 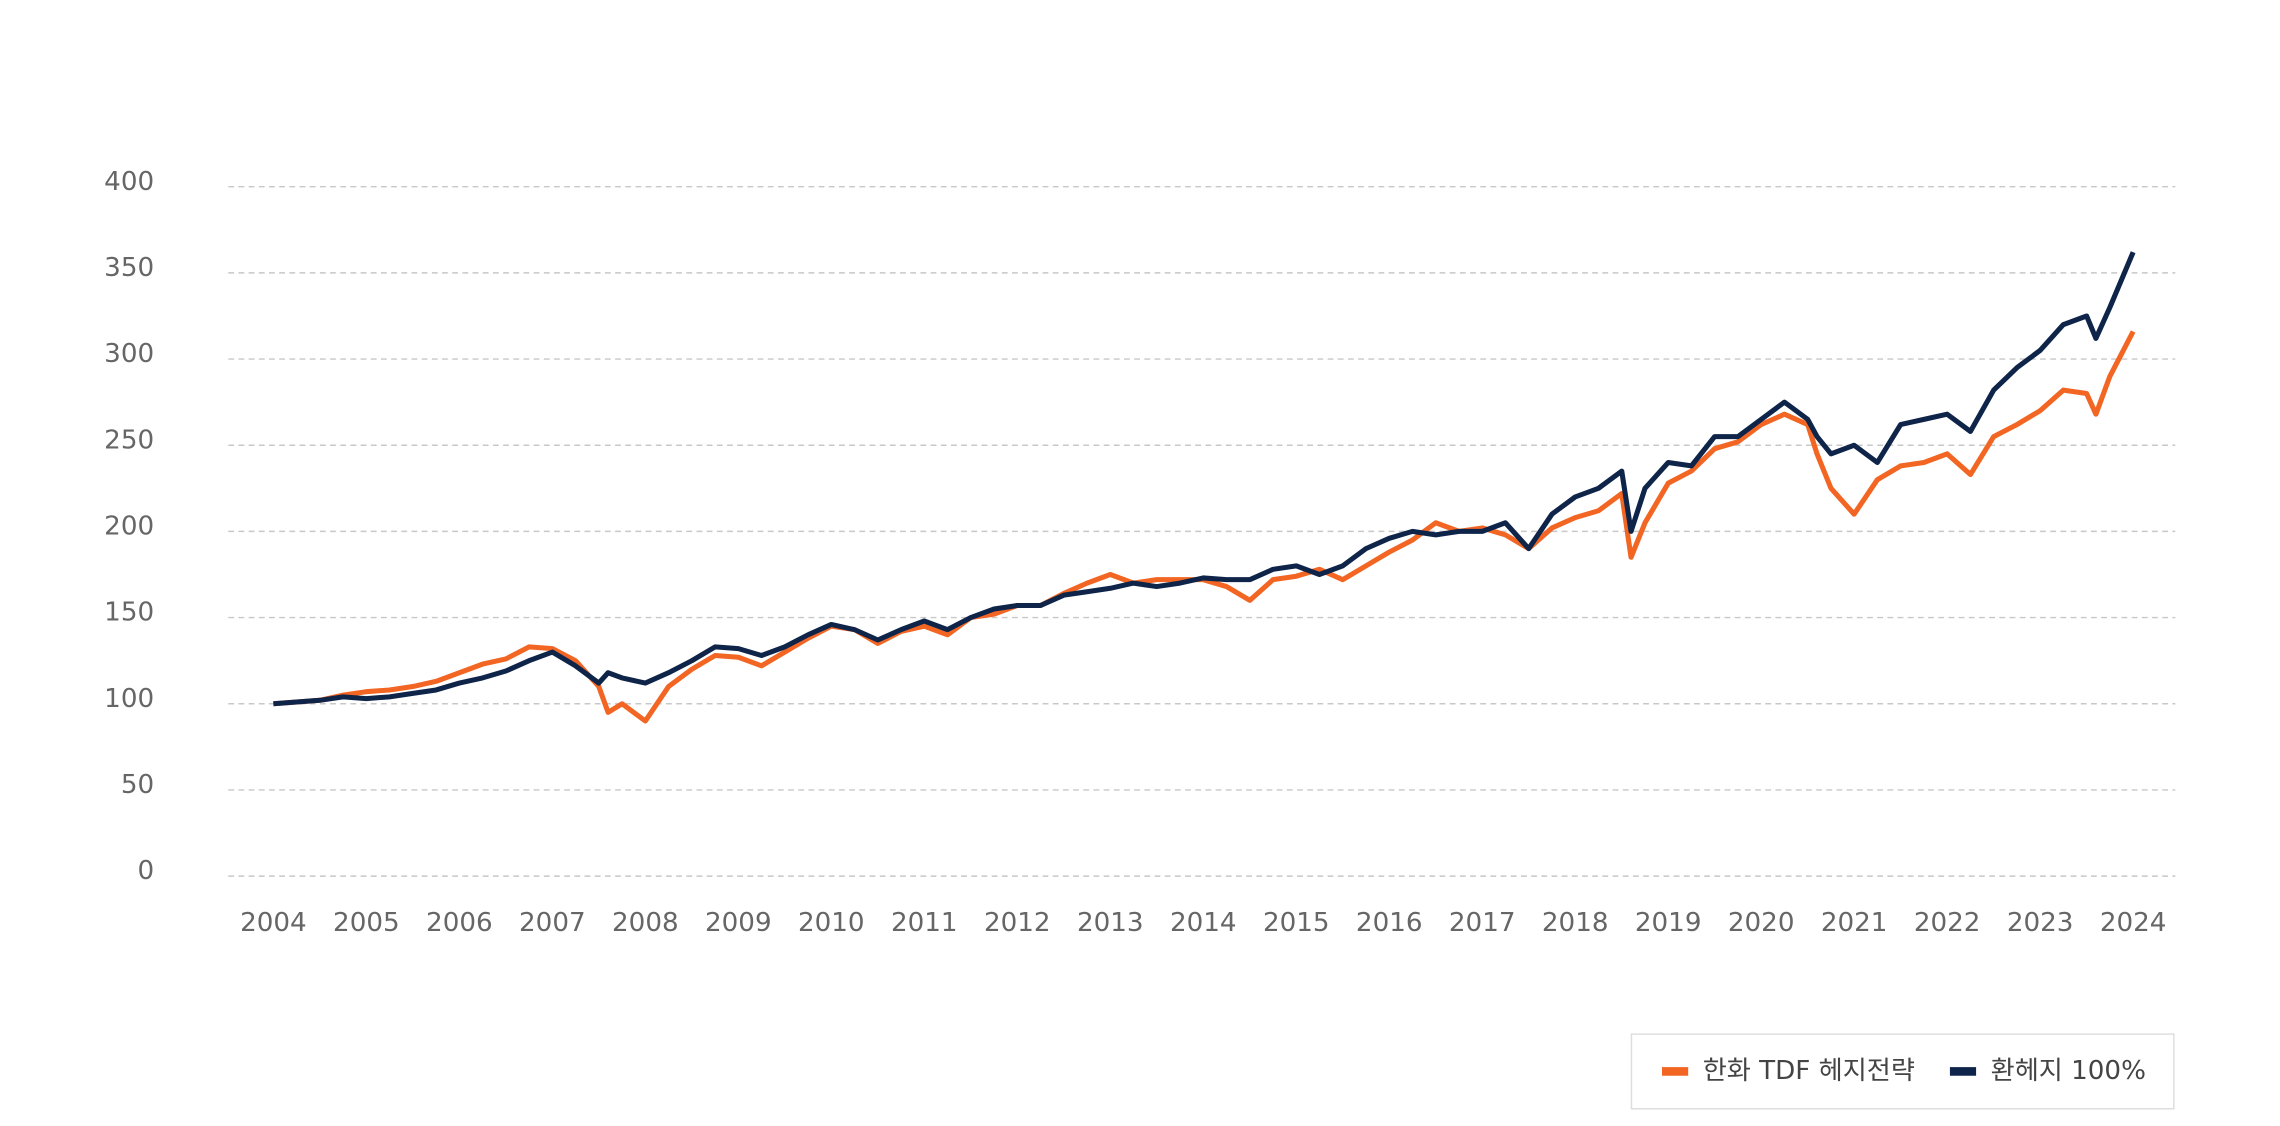 What do you see at coordinates (738, 923) in the screenshot?
I see `x-tick-label: 2009` at bounding box center [738, 923].